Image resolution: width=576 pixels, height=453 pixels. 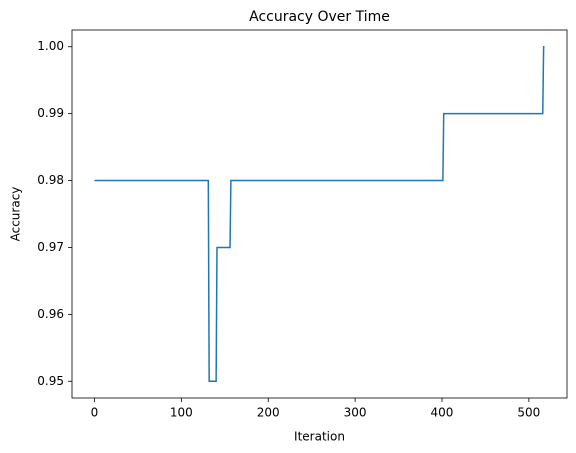 I want to click on y-tick-label: 0.98, so click(x=50, y=180).